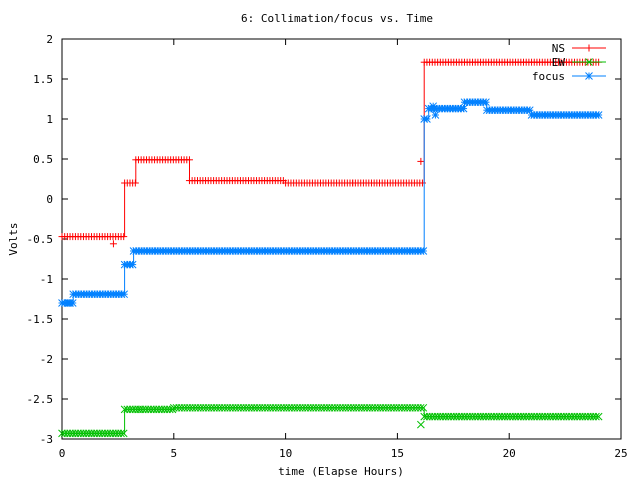 The height and width of the screenshot is (480, 640). What do you see at coordinates (46, 279) in the screenshot?
I see `y-tick-label: -1` at bounding box center [46, 279].